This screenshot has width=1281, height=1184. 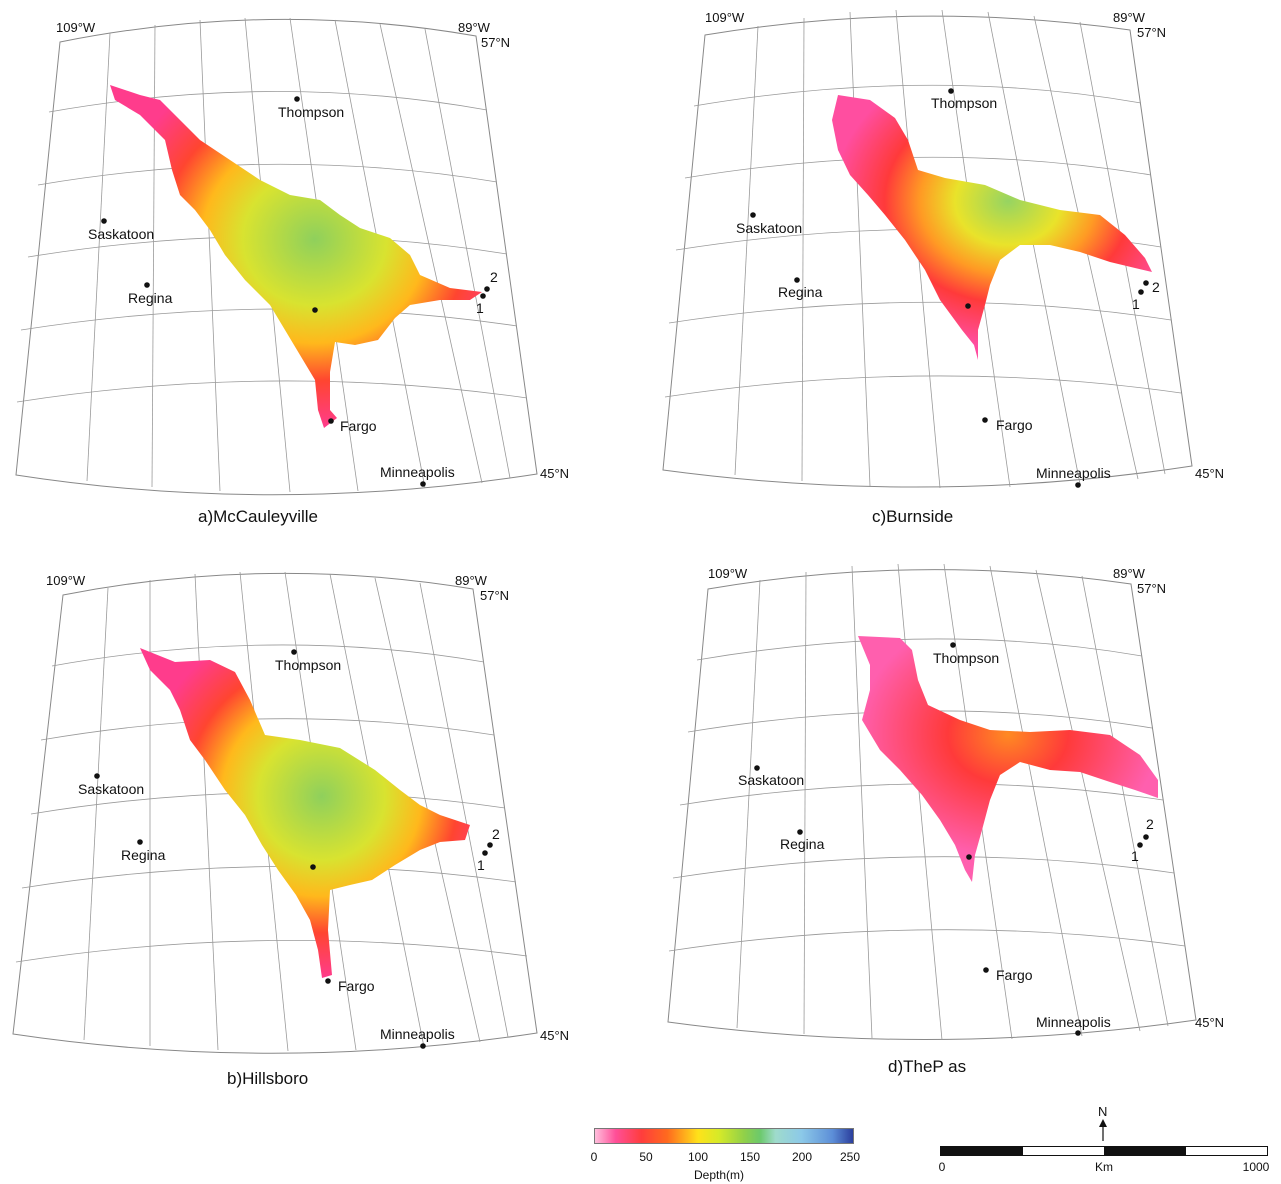 What do you see at coordinates (698, 1157) in the screenshot?
I see `legend-tick: 100` at bounding box center [698, 1157].